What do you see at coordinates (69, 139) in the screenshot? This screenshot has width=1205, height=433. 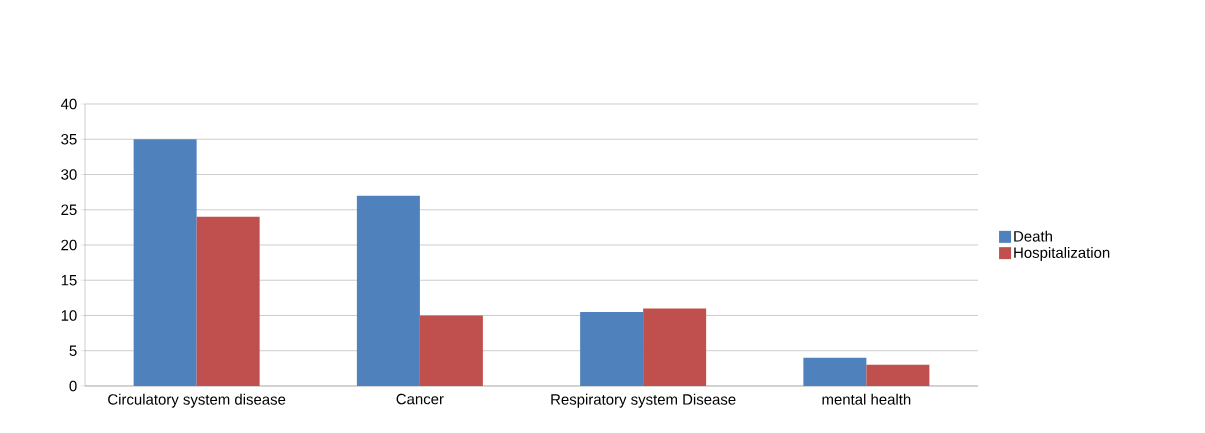 I see `y-tick-label: 35` at bounding box center [69, 139].